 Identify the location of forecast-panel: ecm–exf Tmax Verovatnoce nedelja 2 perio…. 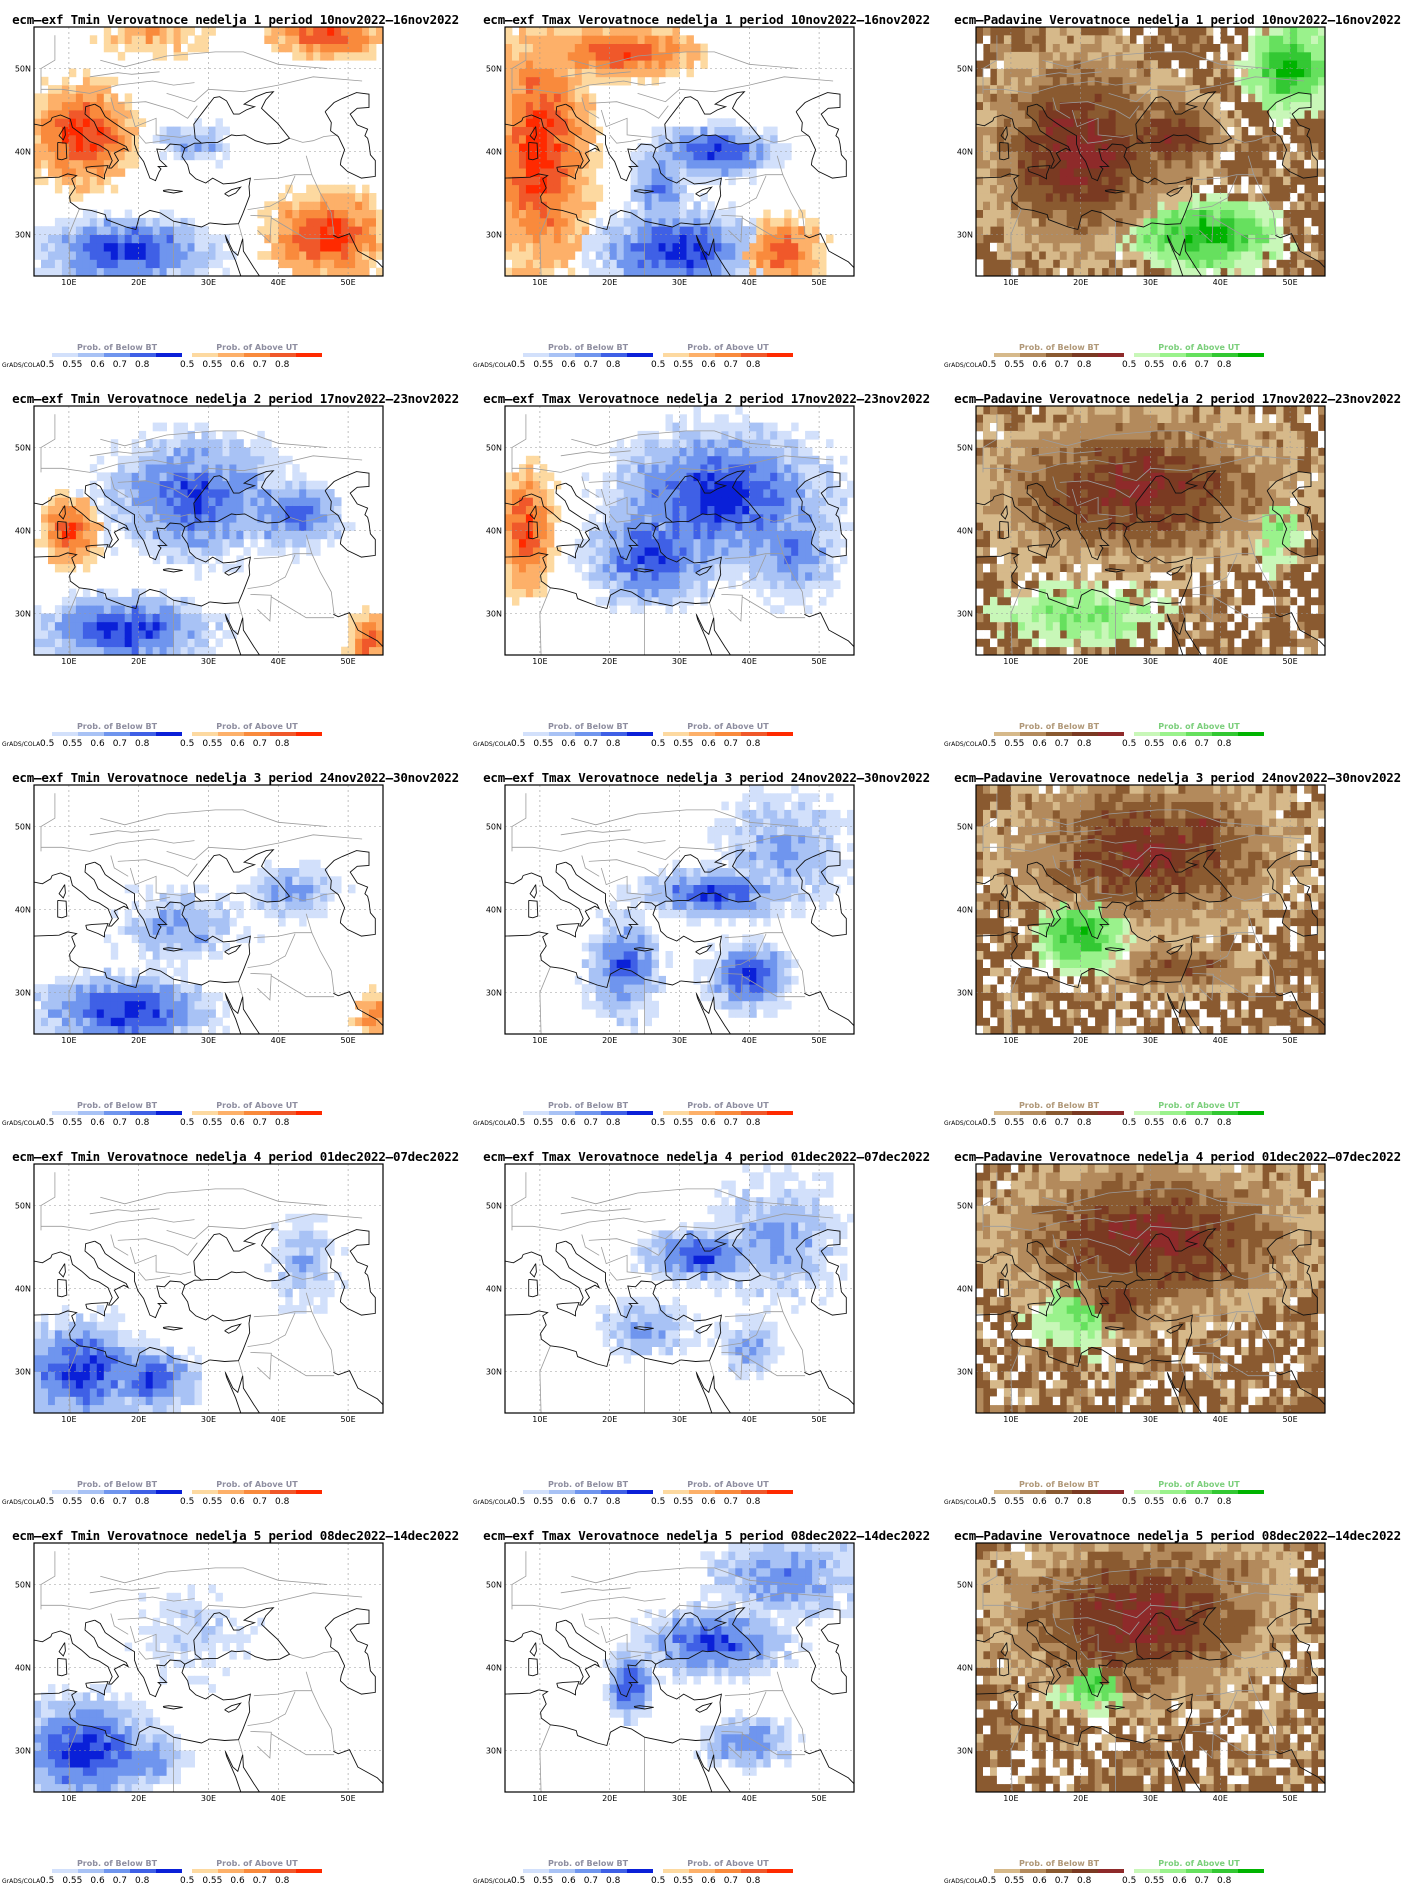
(706, 568).